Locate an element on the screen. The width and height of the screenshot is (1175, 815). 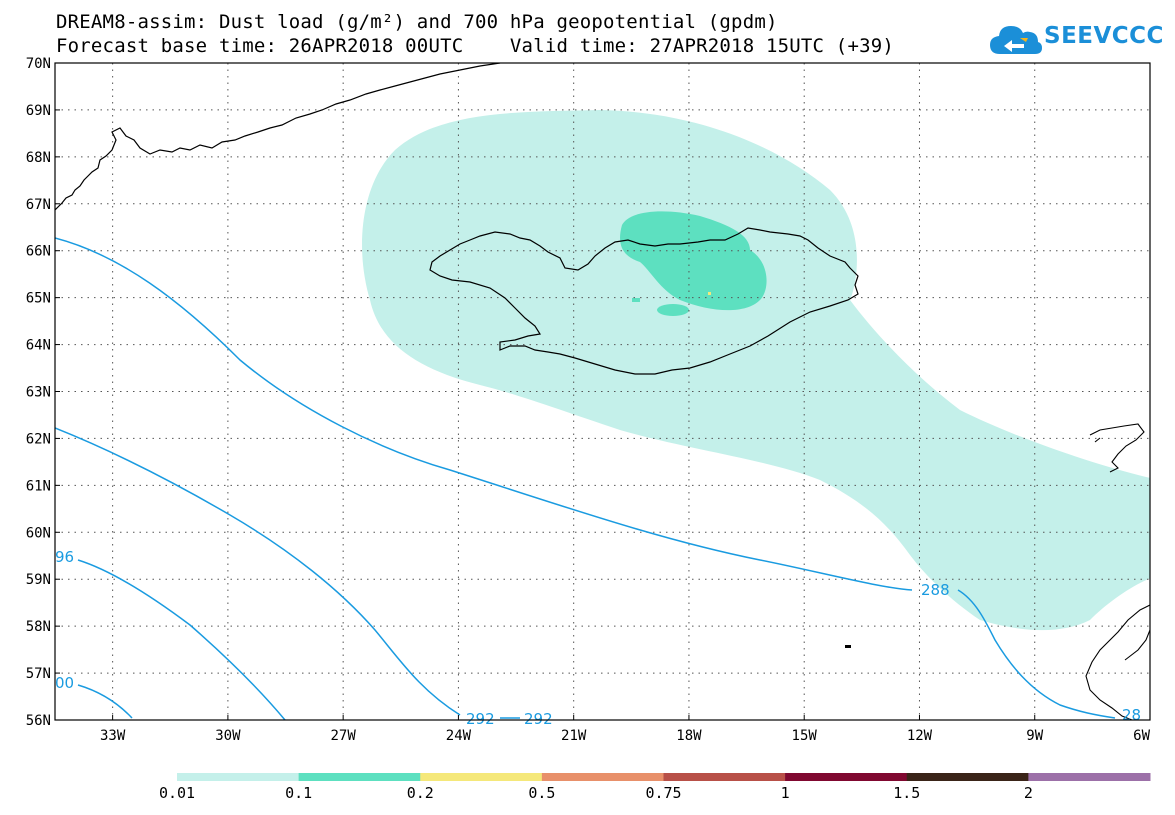
colorbar is located at coordinates (664, 777).